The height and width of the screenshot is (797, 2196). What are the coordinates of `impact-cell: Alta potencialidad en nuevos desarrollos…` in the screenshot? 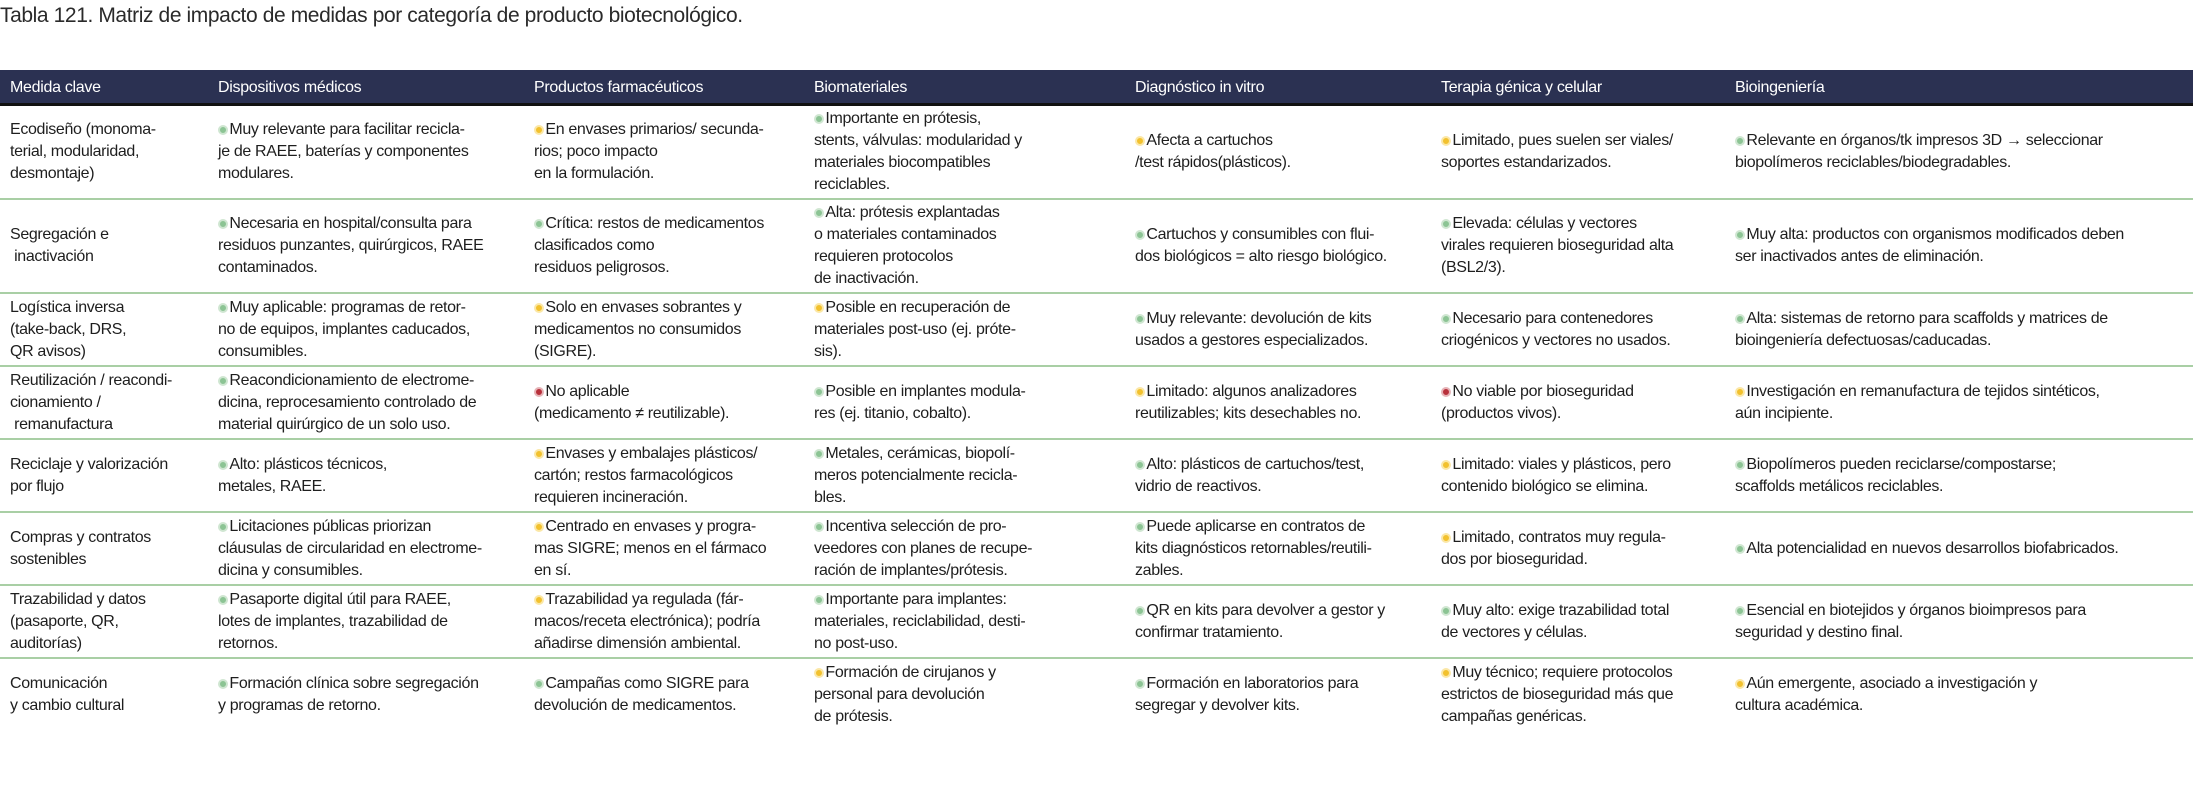 It's located at (1927, 548).